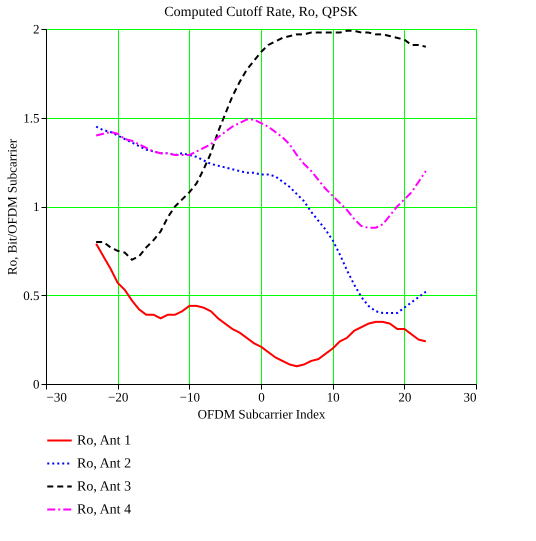 This screenshot has width=536, height=541. What do you see at coordinates (104, 510) in the screenshot?
I see `legend-label: Ro, Ant 4` at bounding box center [104, 510].